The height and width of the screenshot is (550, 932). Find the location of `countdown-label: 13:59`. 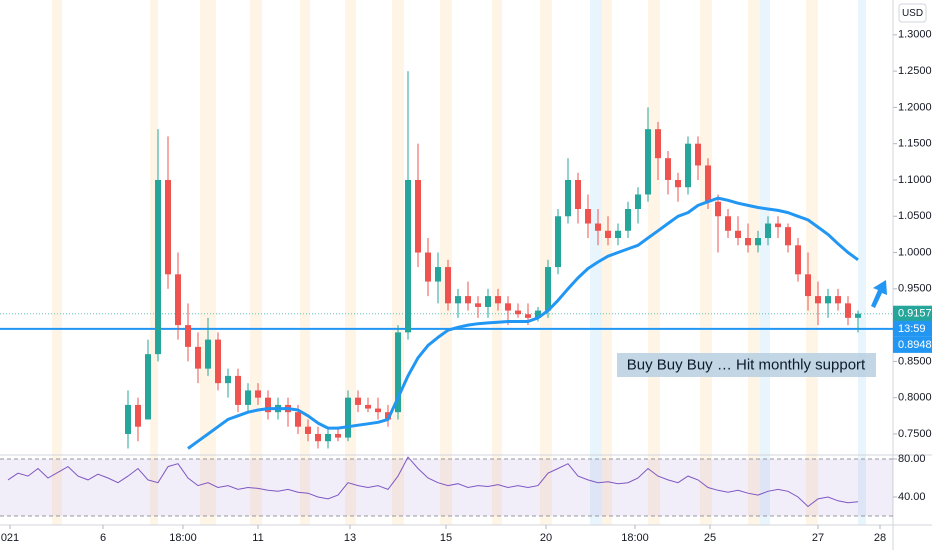

countdown-label: 13:59 is located at coordinates (912, 329).